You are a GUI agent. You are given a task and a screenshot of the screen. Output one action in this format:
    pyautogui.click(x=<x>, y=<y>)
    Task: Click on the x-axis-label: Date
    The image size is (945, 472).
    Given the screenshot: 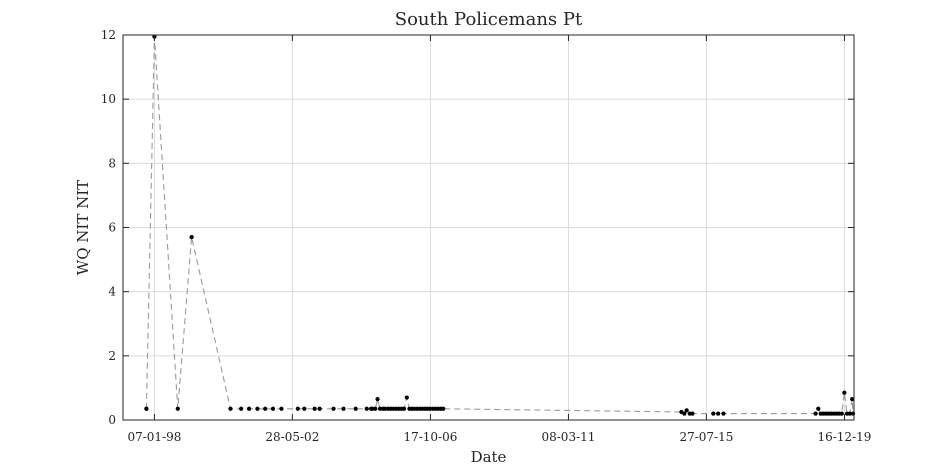 What is the action you would take?
    pyautogui.click(x=489, y=457)
    